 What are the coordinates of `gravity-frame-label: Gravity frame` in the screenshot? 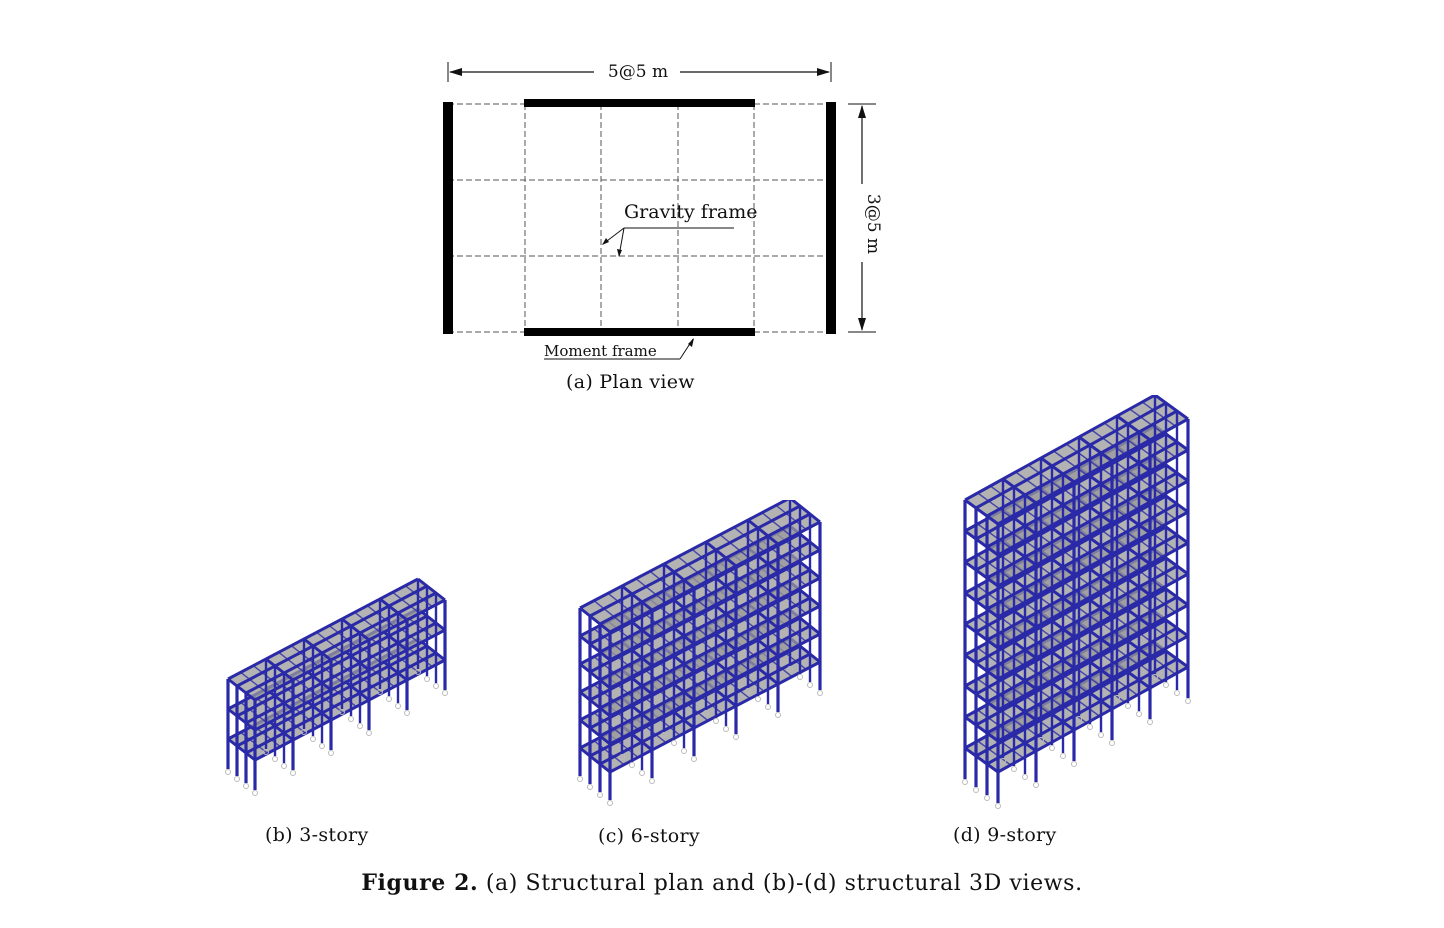 It's located at (691, 212).